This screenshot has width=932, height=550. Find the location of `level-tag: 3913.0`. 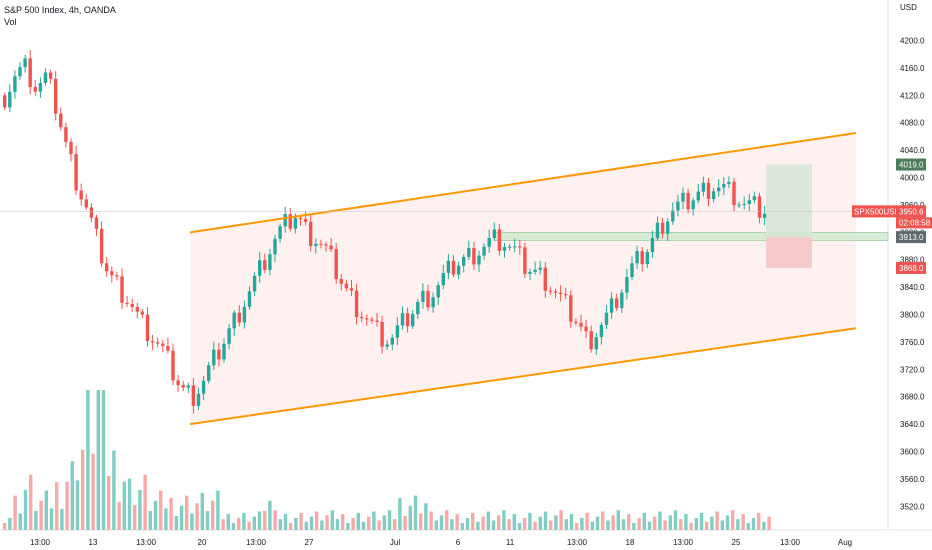

level-tag: 3913.0 is located at coordinates (911, 237).